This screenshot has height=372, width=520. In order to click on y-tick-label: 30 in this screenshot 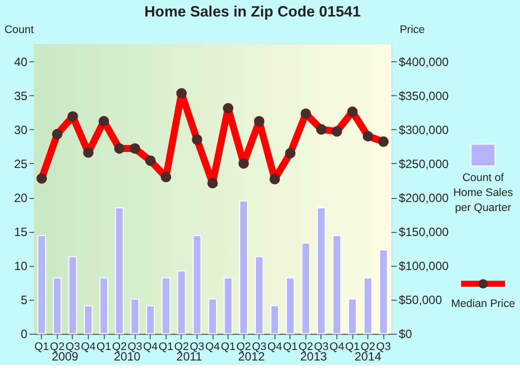, I will do `click(21, 129)`.